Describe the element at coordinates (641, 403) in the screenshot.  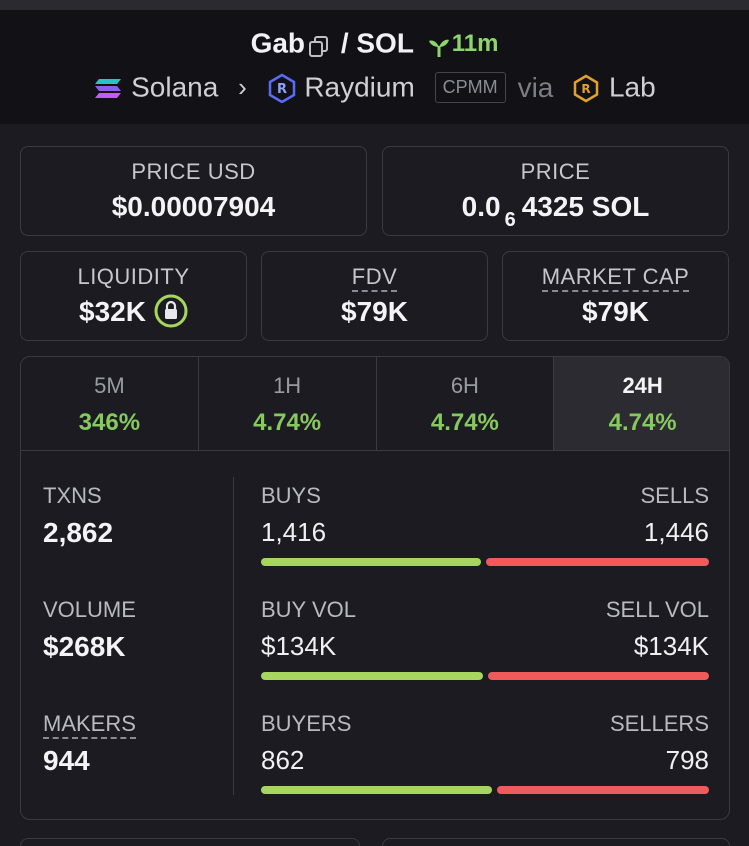
I see `tab-24h: 24H 4.74%` at that location.